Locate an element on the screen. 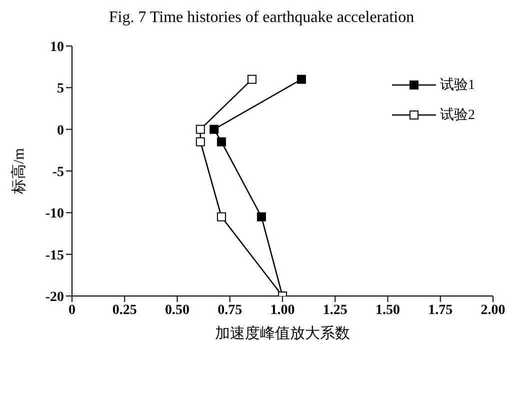 The width and height of the screenshot is (523, 417). y-tick-label: -5 is located at coordinates (58, 172).